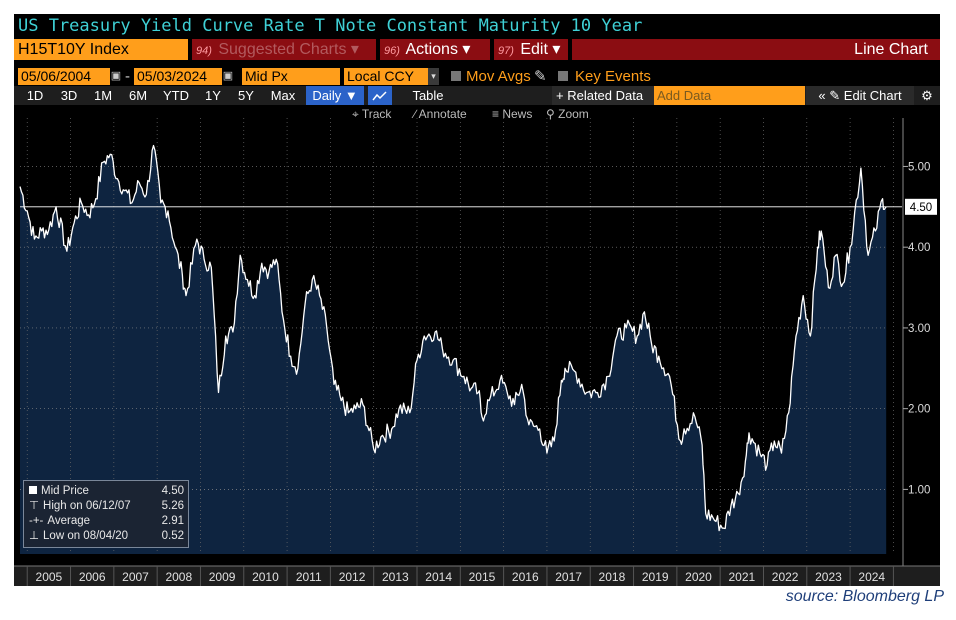 The height and width of the screenshot is (620, 956). I want to click on x-tick-label: 2005, so click(49, 577).